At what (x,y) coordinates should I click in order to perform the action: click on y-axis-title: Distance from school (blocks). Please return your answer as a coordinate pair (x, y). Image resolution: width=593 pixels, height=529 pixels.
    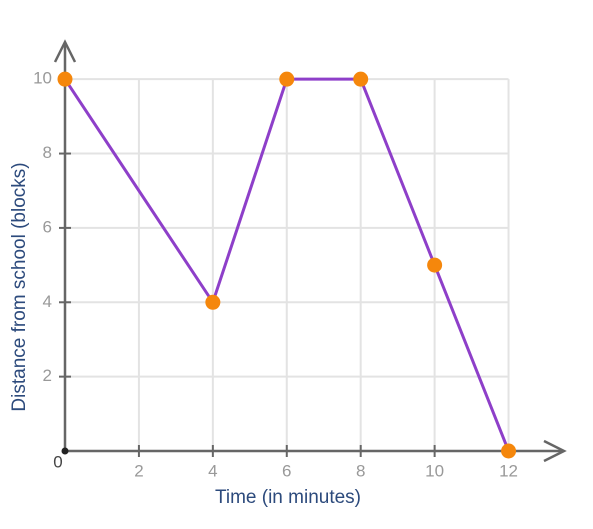
    Looking at the image, I should click on (19, 286).